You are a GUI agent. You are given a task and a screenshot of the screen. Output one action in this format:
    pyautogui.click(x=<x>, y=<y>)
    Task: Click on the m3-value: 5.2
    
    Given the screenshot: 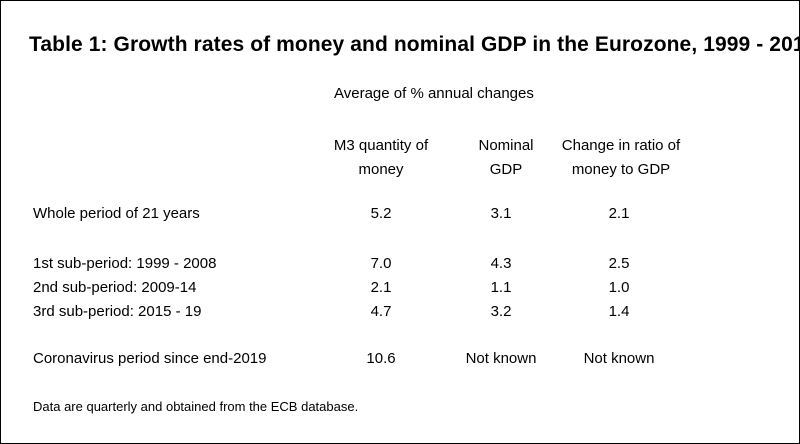 What is the action you would take?
    pyautogui.click(x=381, y=213)
    